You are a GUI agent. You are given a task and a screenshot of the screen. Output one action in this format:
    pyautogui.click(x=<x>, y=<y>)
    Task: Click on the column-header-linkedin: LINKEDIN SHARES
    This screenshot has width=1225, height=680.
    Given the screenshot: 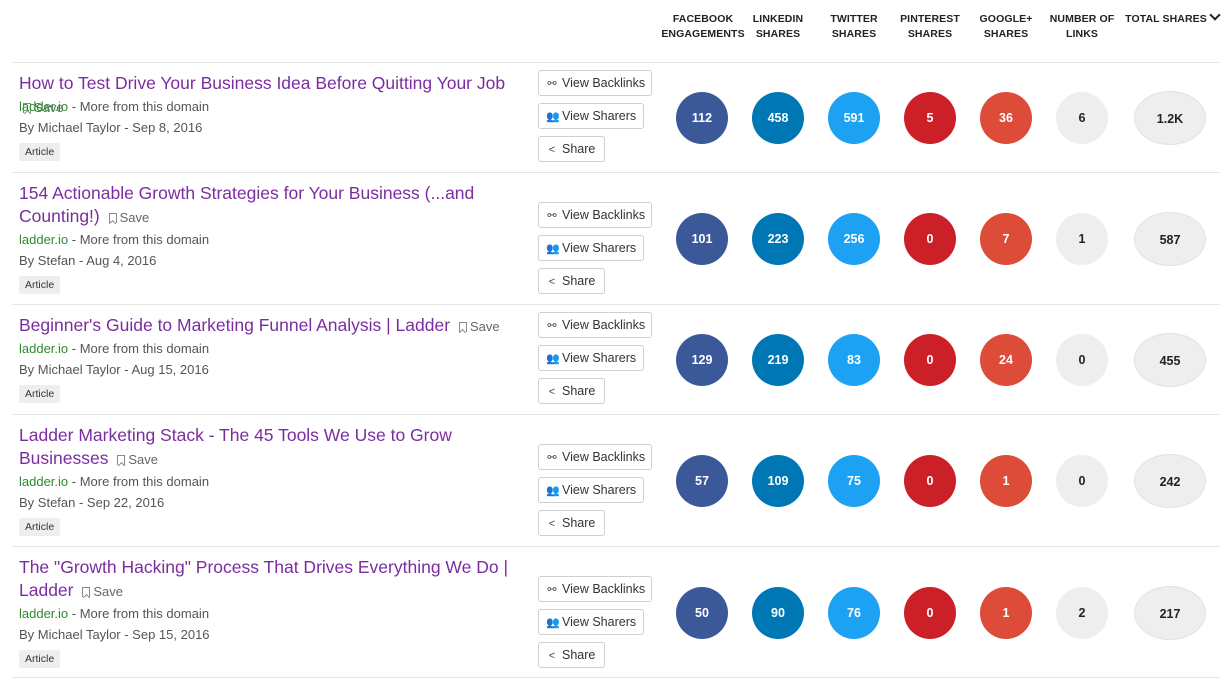 What is the action you would take?
    pyautogui.click(x=778, y=27)
    